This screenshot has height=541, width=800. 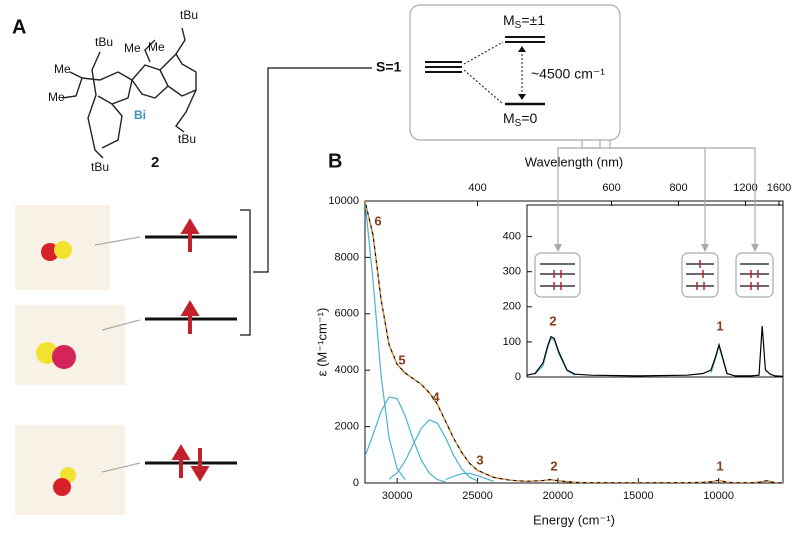 I want to click on y-tick-label: 6000, so click(x=347, y=314).